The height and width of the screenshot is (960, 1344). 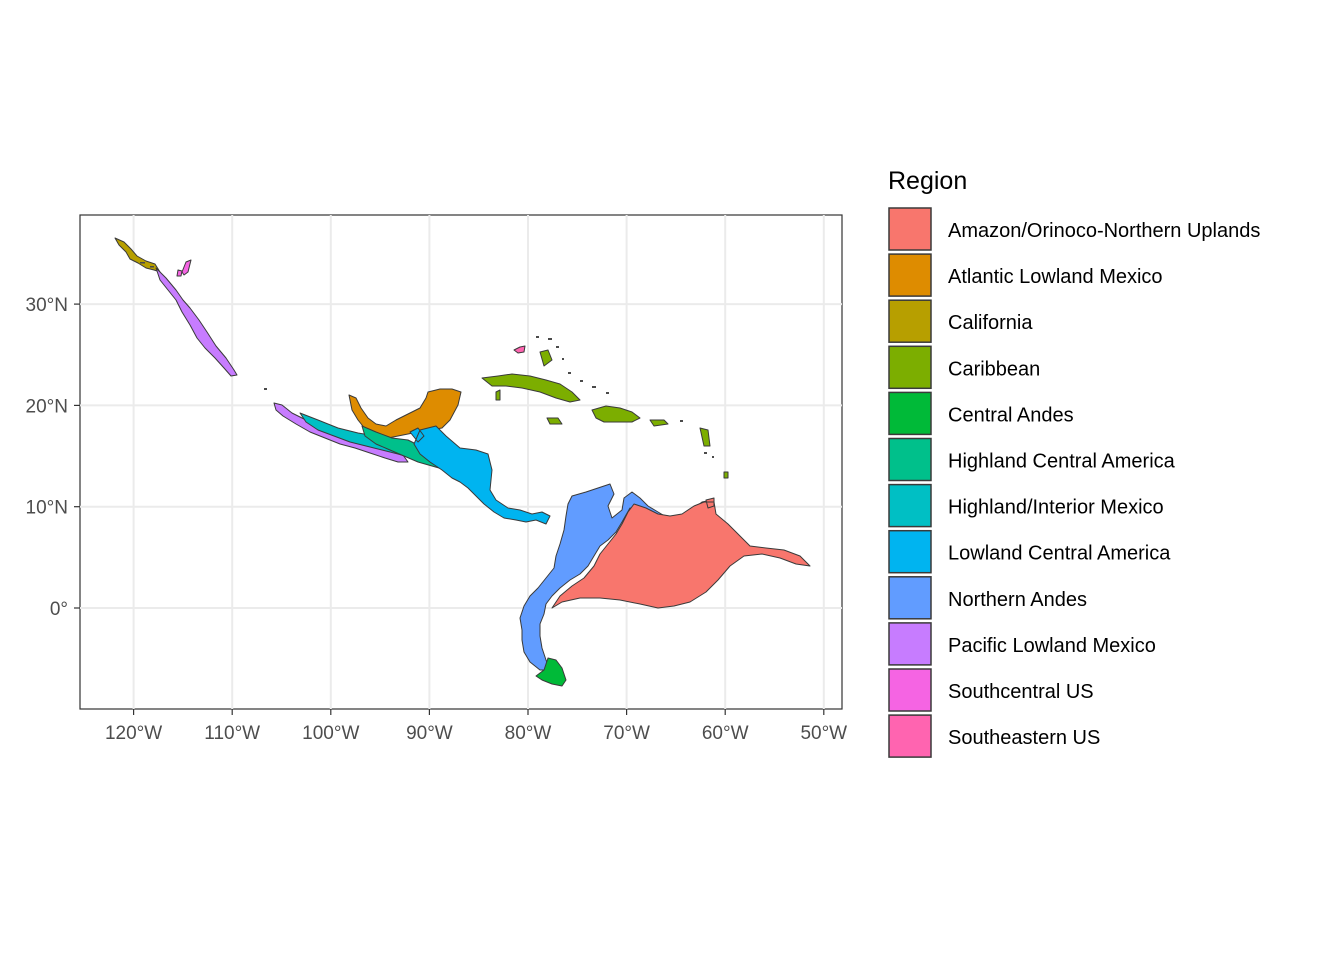 I want to click on region-southeastern-us, so click(x=519, y=349).